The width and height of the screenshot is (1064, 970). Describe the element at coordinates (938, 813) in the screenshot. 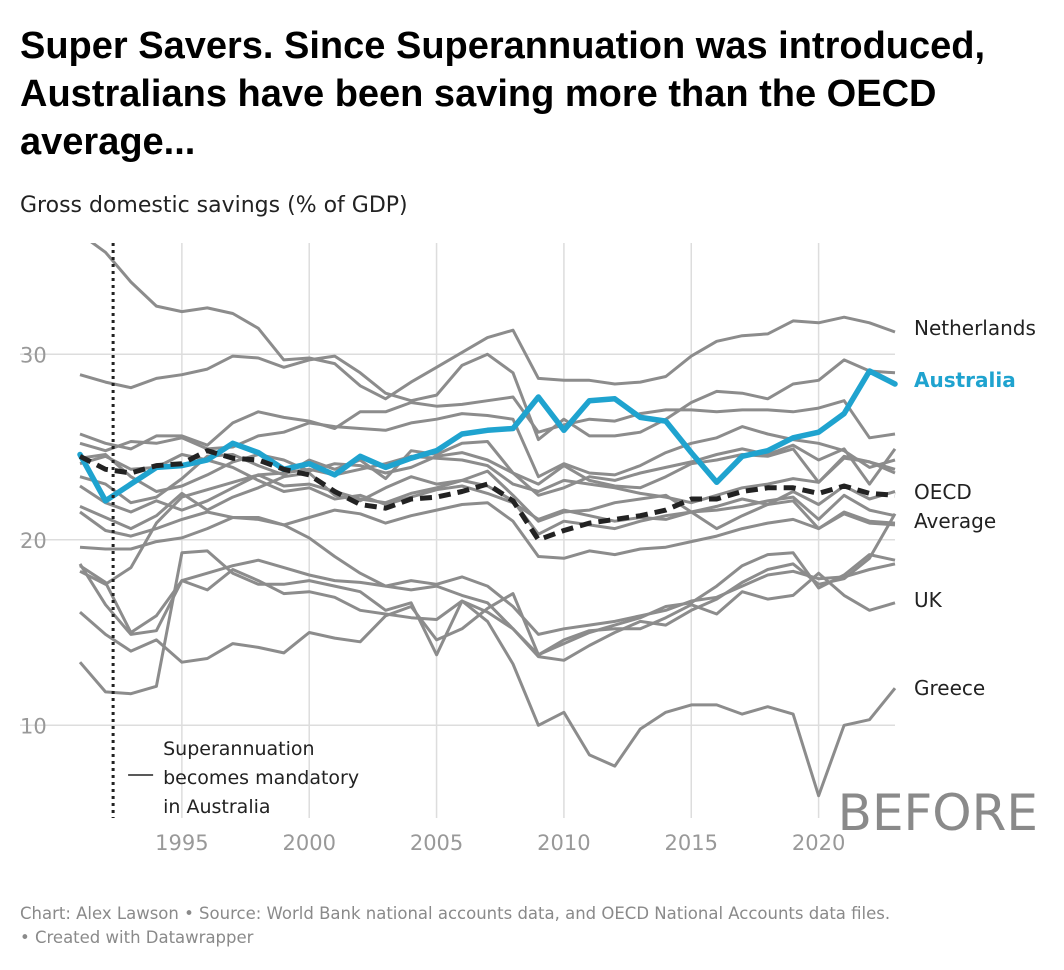

I see `before-watermark: BEFORE` at that location.